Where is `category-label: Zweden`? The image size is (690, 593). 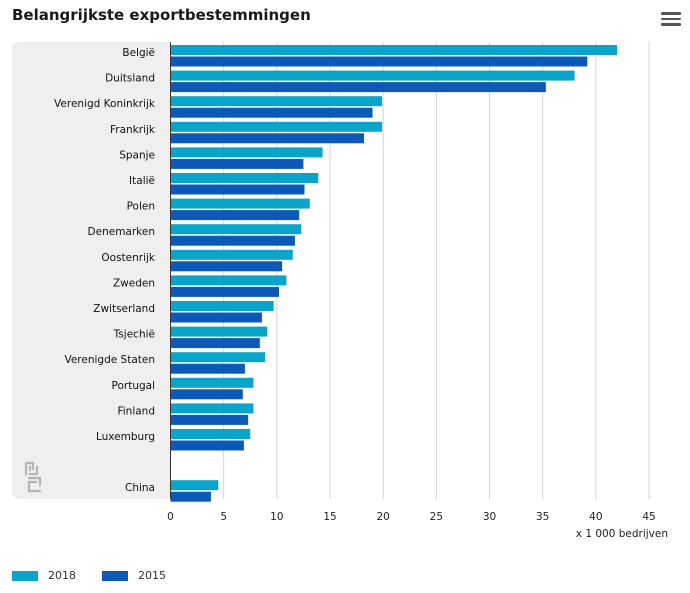
category-label: Zweden is located at coordinates (134, 283).